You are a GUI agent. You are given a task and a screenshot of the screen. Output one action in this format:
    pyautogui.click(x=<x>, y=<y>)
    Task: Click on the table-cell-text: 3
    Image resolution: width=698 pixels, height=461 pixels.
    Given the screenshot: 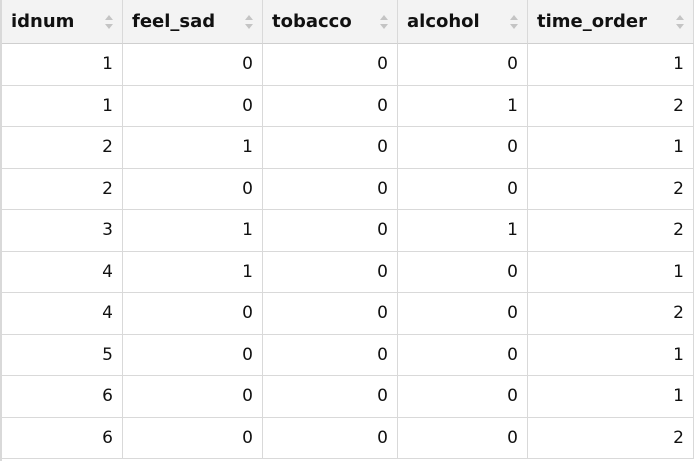 What is the action you would take?
    pyautogui.click(x=107, y=230)
    